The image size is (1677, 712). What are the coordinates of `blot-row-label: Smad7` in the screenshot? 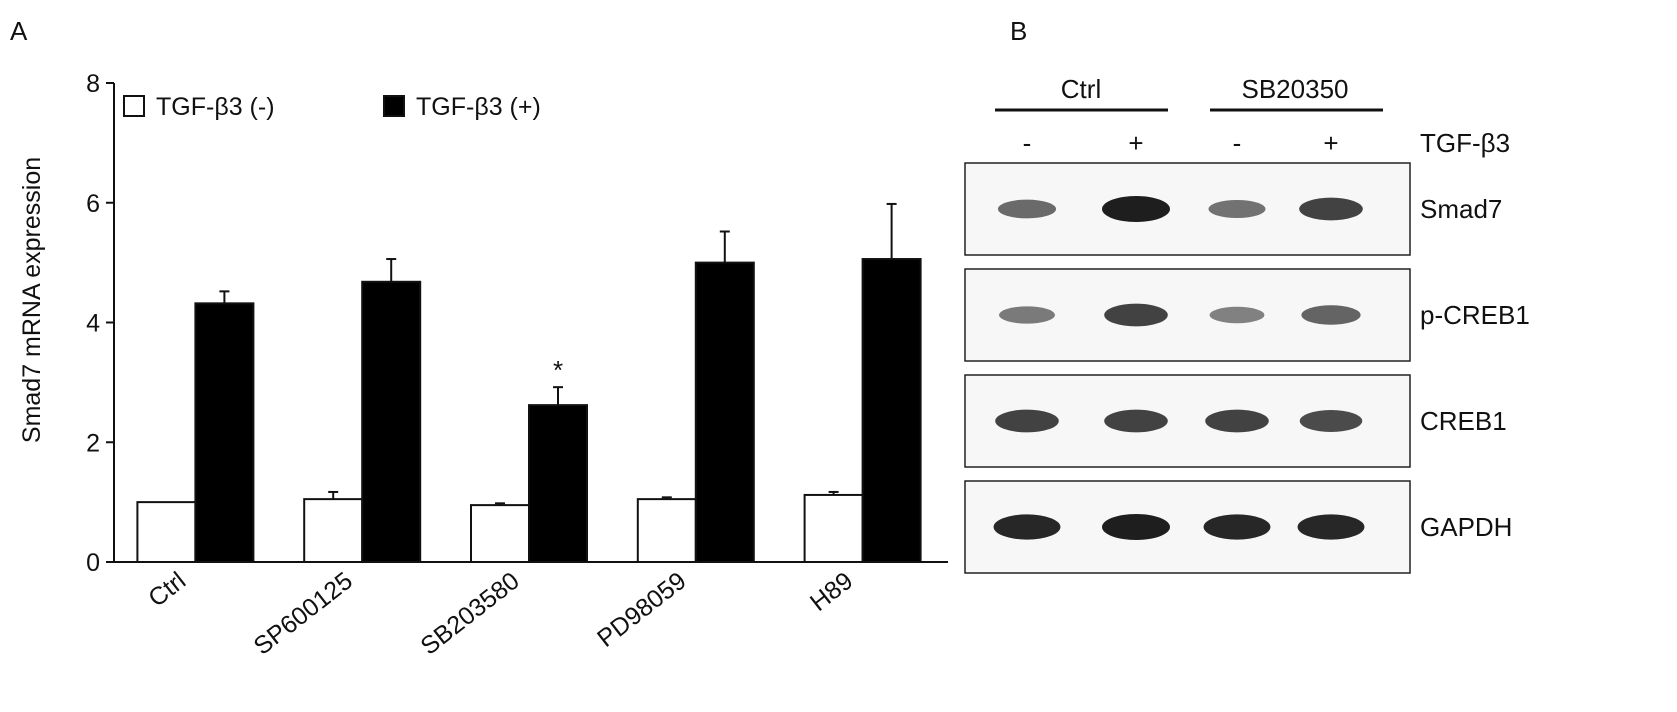 It's located at (1461, 209).